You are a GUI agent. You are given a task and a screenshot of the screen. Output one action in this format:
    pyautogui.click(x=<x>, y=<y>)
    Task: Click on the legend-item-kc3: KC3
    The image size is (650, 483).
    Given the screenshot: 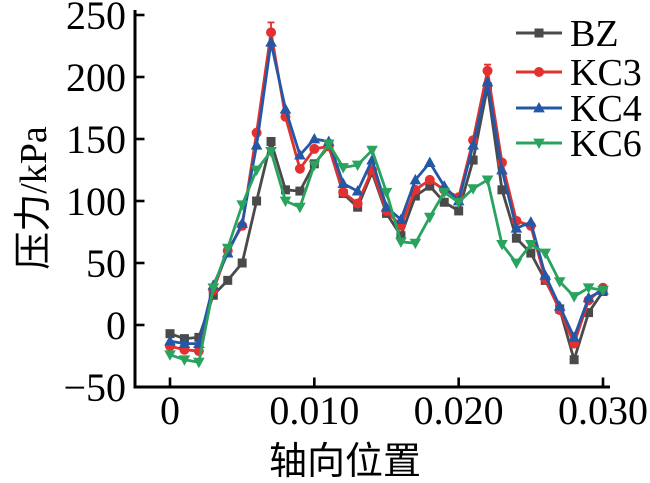 What is the action you would take?
    pyautogui.click(x=579, y=73)
    